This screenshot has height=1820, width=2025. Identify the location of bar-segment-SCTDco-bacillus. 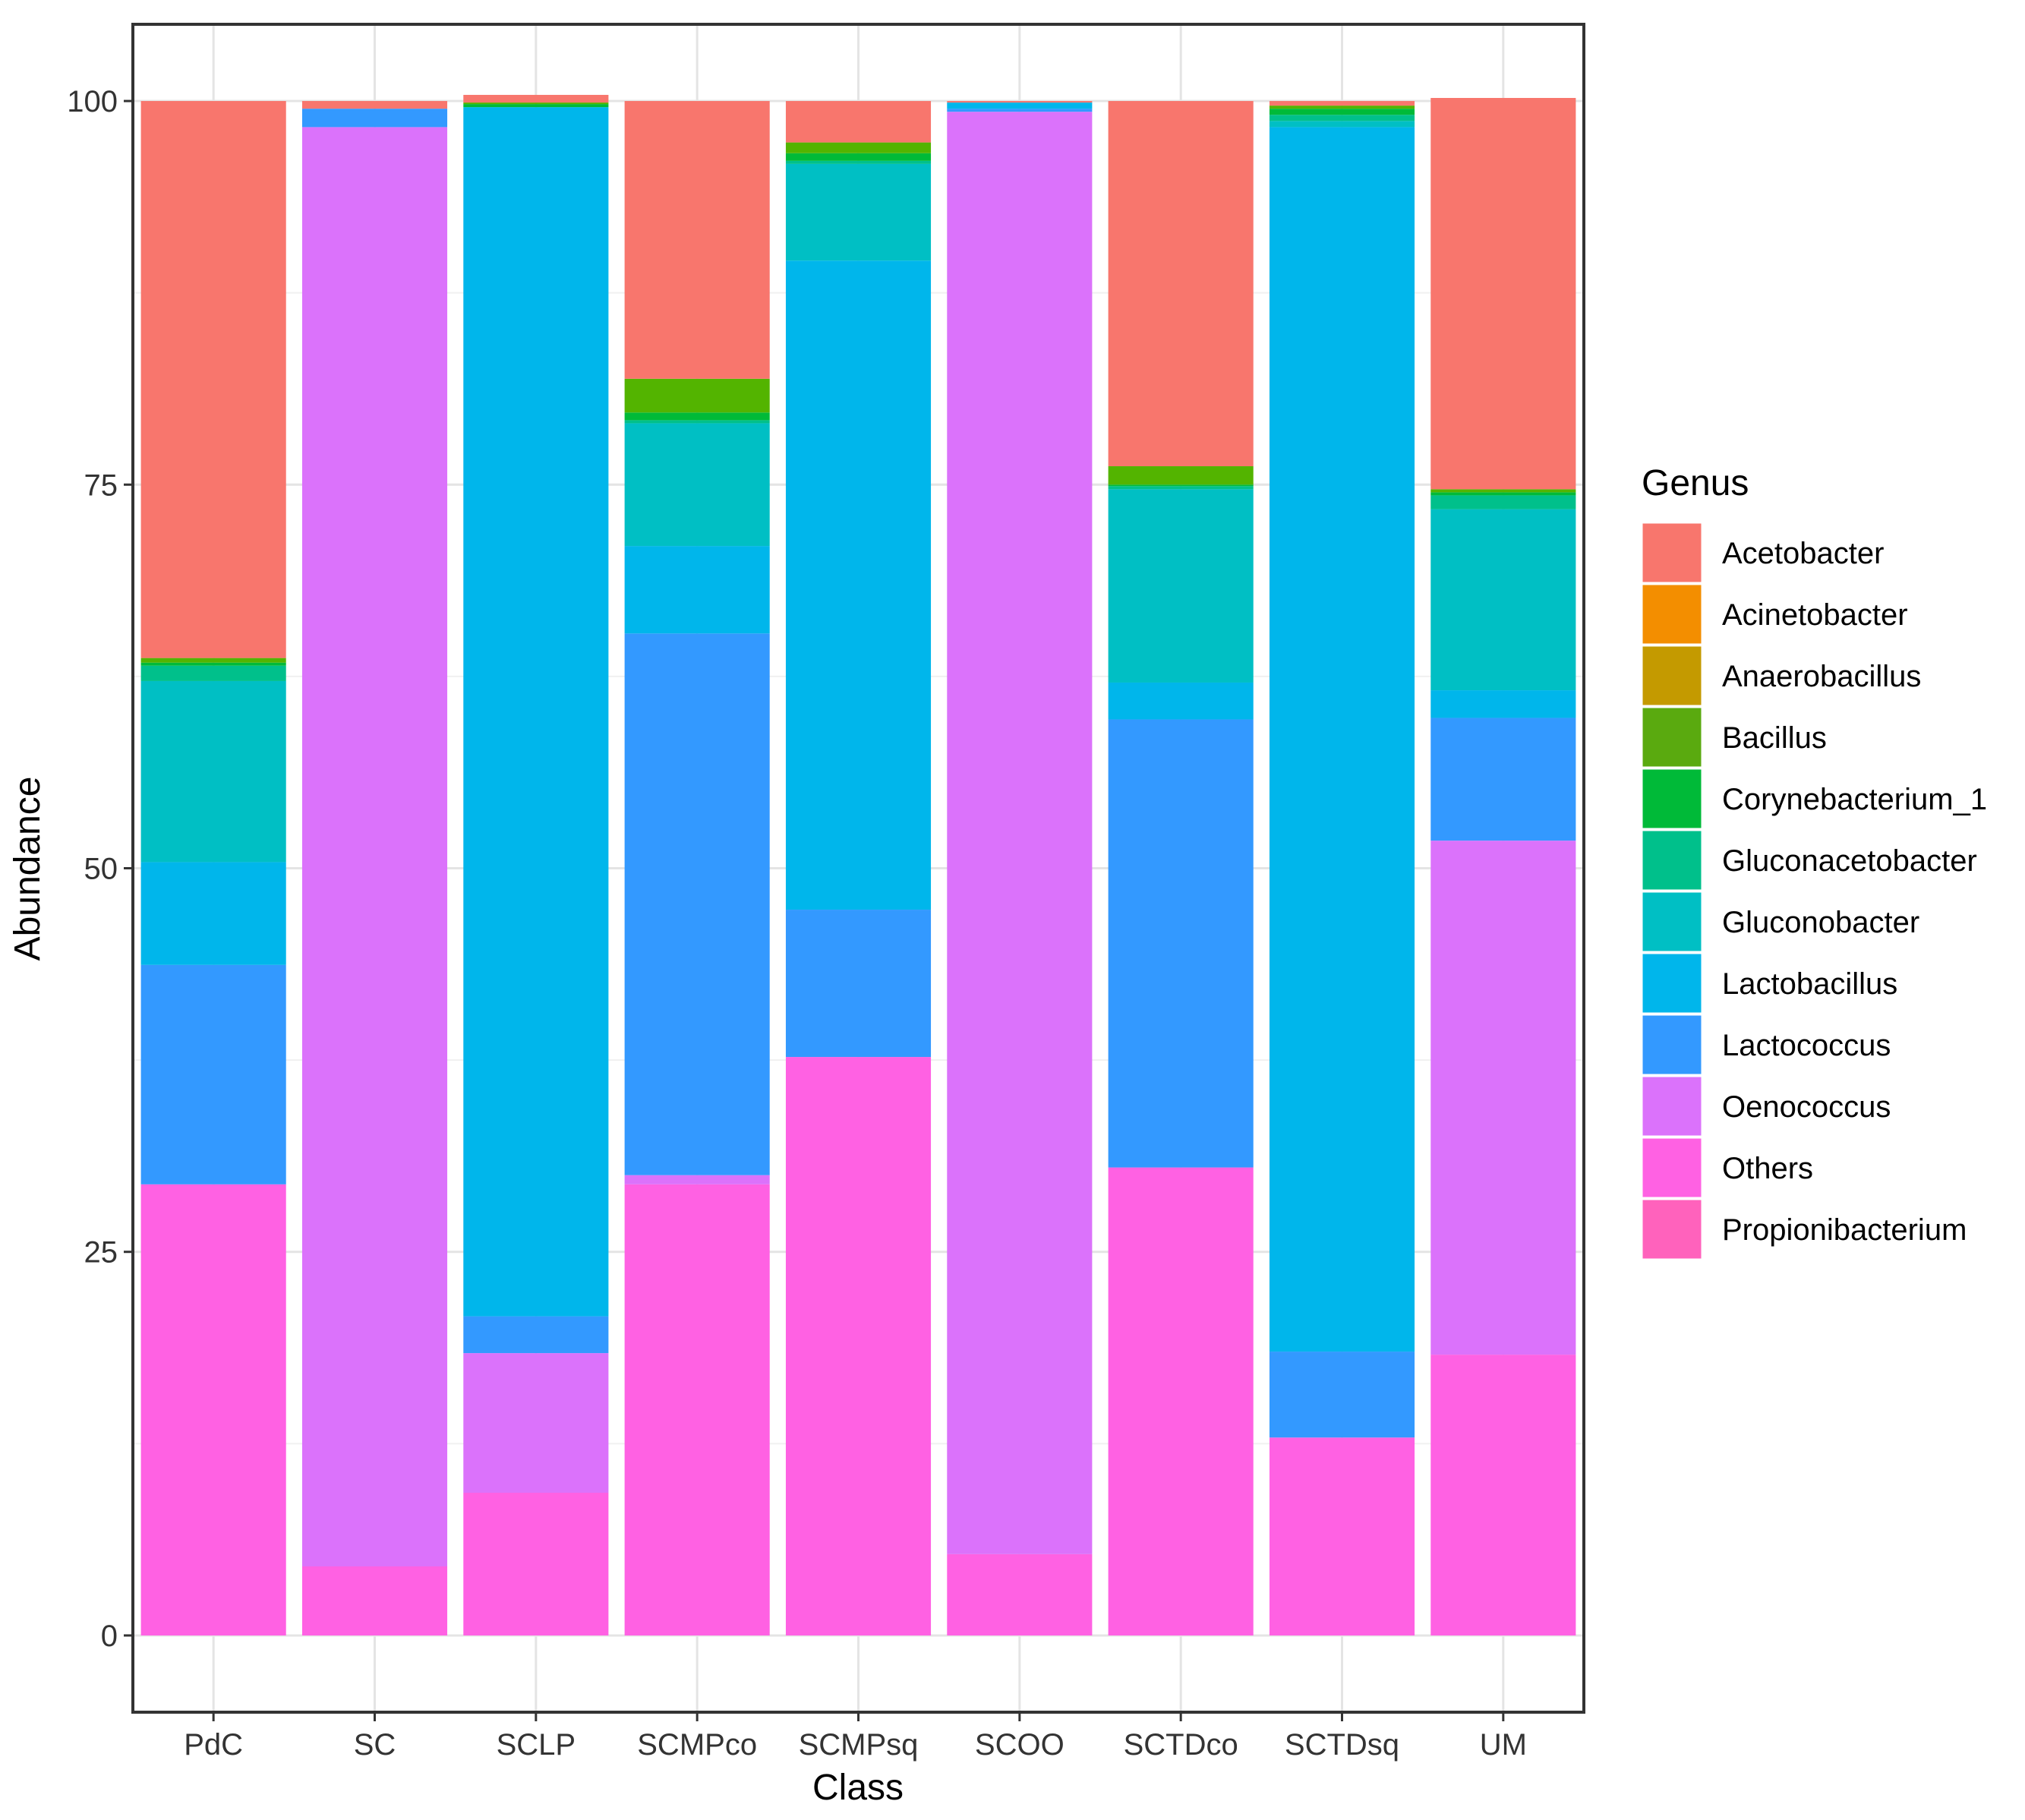
(1181, 476).